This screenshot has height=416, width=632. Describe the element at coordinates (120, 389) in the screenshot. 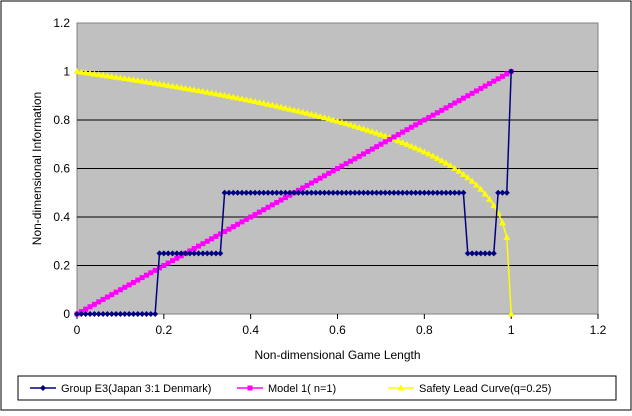

I see `legend-item: Group E3(Japan 3:1 Denmark)` at that location.